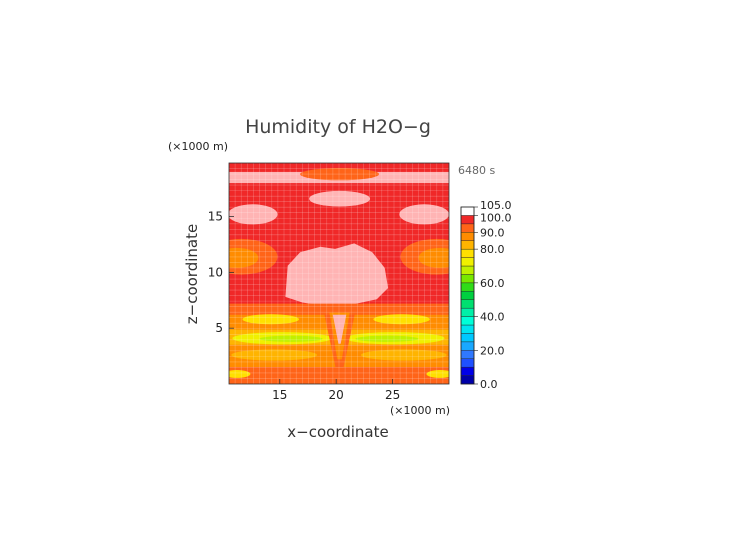 The width and height of the screenshot is (752, 536). Describe the element at coordinates (401, 319) in the screenshot. I see `heatmap-region-mid-band-yellow-right` at that location.